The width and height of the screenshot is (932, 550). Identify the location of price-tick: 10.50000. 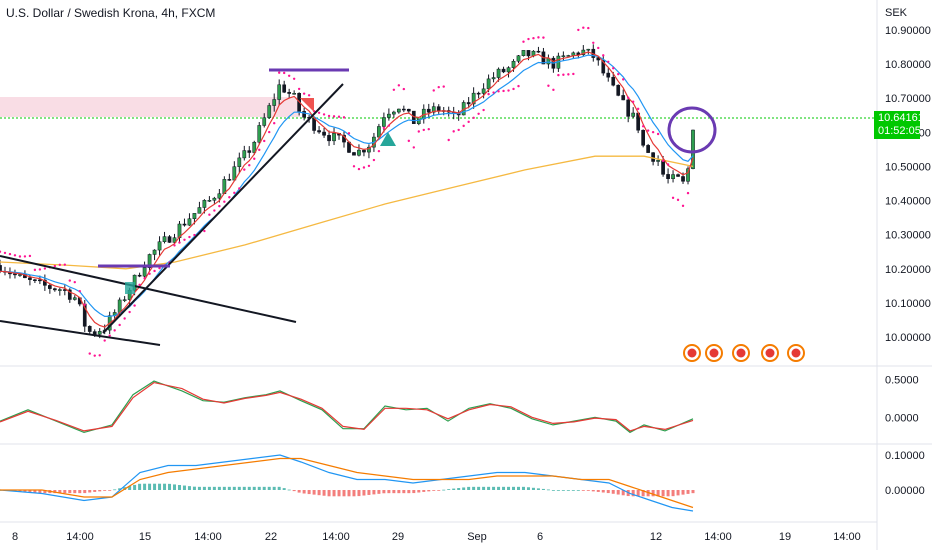
(908, 167).